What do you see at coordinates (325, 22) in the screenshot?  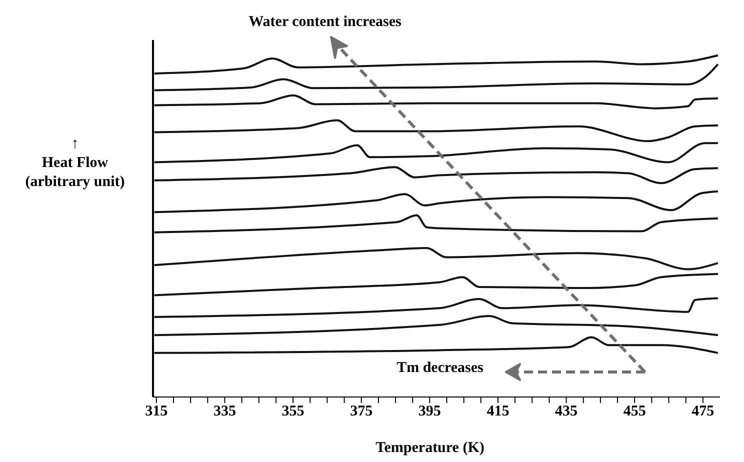 I see `text: Water content increases` at bounding box center [325, 22].